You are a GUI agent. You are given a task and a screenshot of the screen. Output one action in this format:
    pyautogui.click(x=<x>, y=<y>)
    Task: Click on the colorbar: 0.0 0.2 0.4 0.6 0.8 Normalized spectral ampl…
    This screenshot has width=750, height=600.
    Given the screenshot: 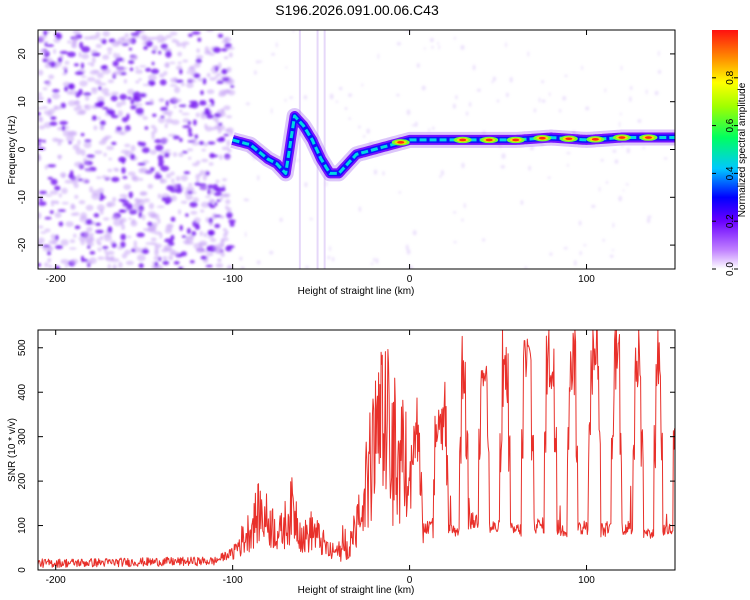 What is the action you would take?
    pyautogui.click(x=730, y=153)
    